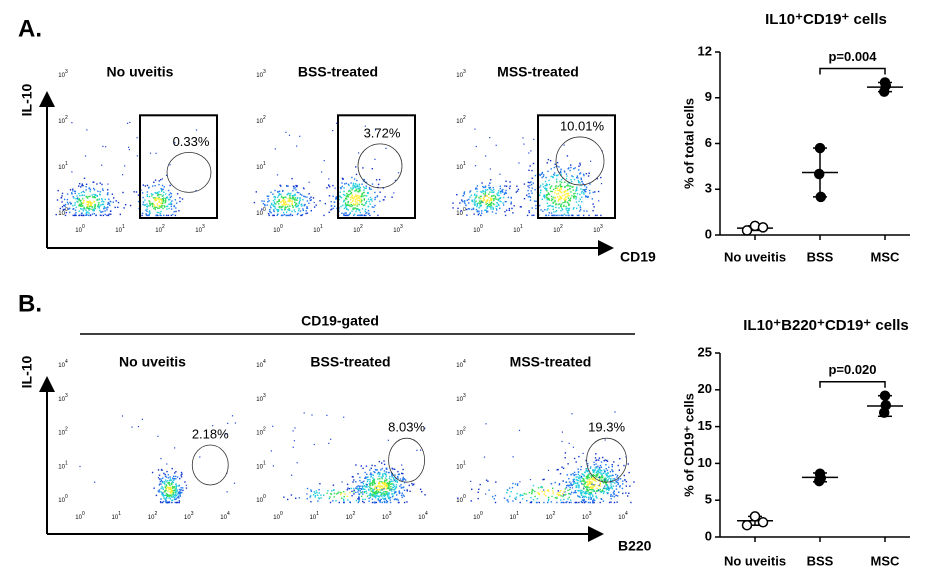  Describe the element at coordinates (626, 514) in the screenshot. I see `tick-exponent: 4` at that location.